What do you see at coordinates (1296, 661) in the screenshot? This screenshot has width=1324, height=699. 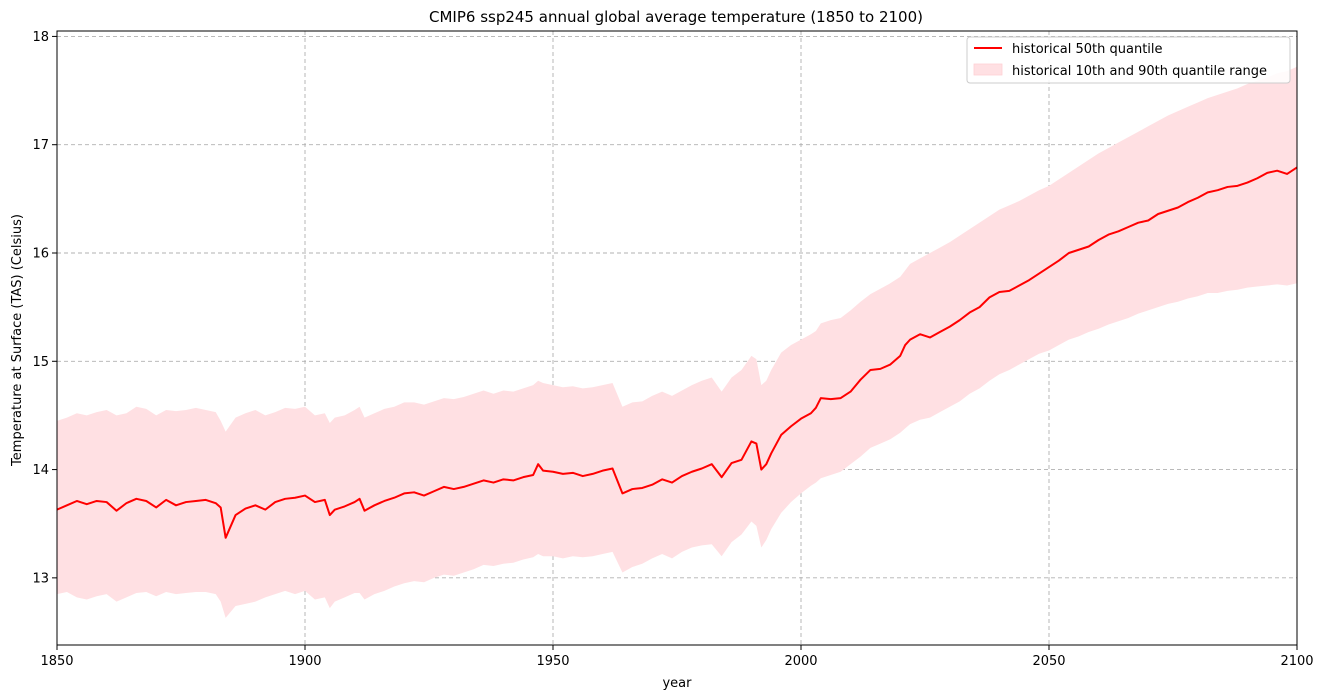 I see `x-tick-label-2100: 2100` at bounding box center [1296, 661].